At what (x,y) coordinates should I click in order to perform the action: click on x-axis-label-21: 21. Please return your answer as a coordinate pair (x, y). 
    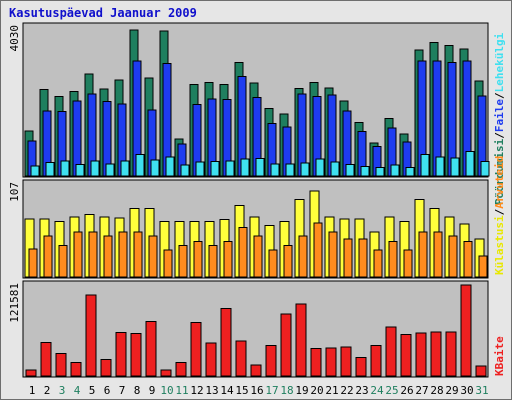
    Looking at the image, I should click on (331, 390).